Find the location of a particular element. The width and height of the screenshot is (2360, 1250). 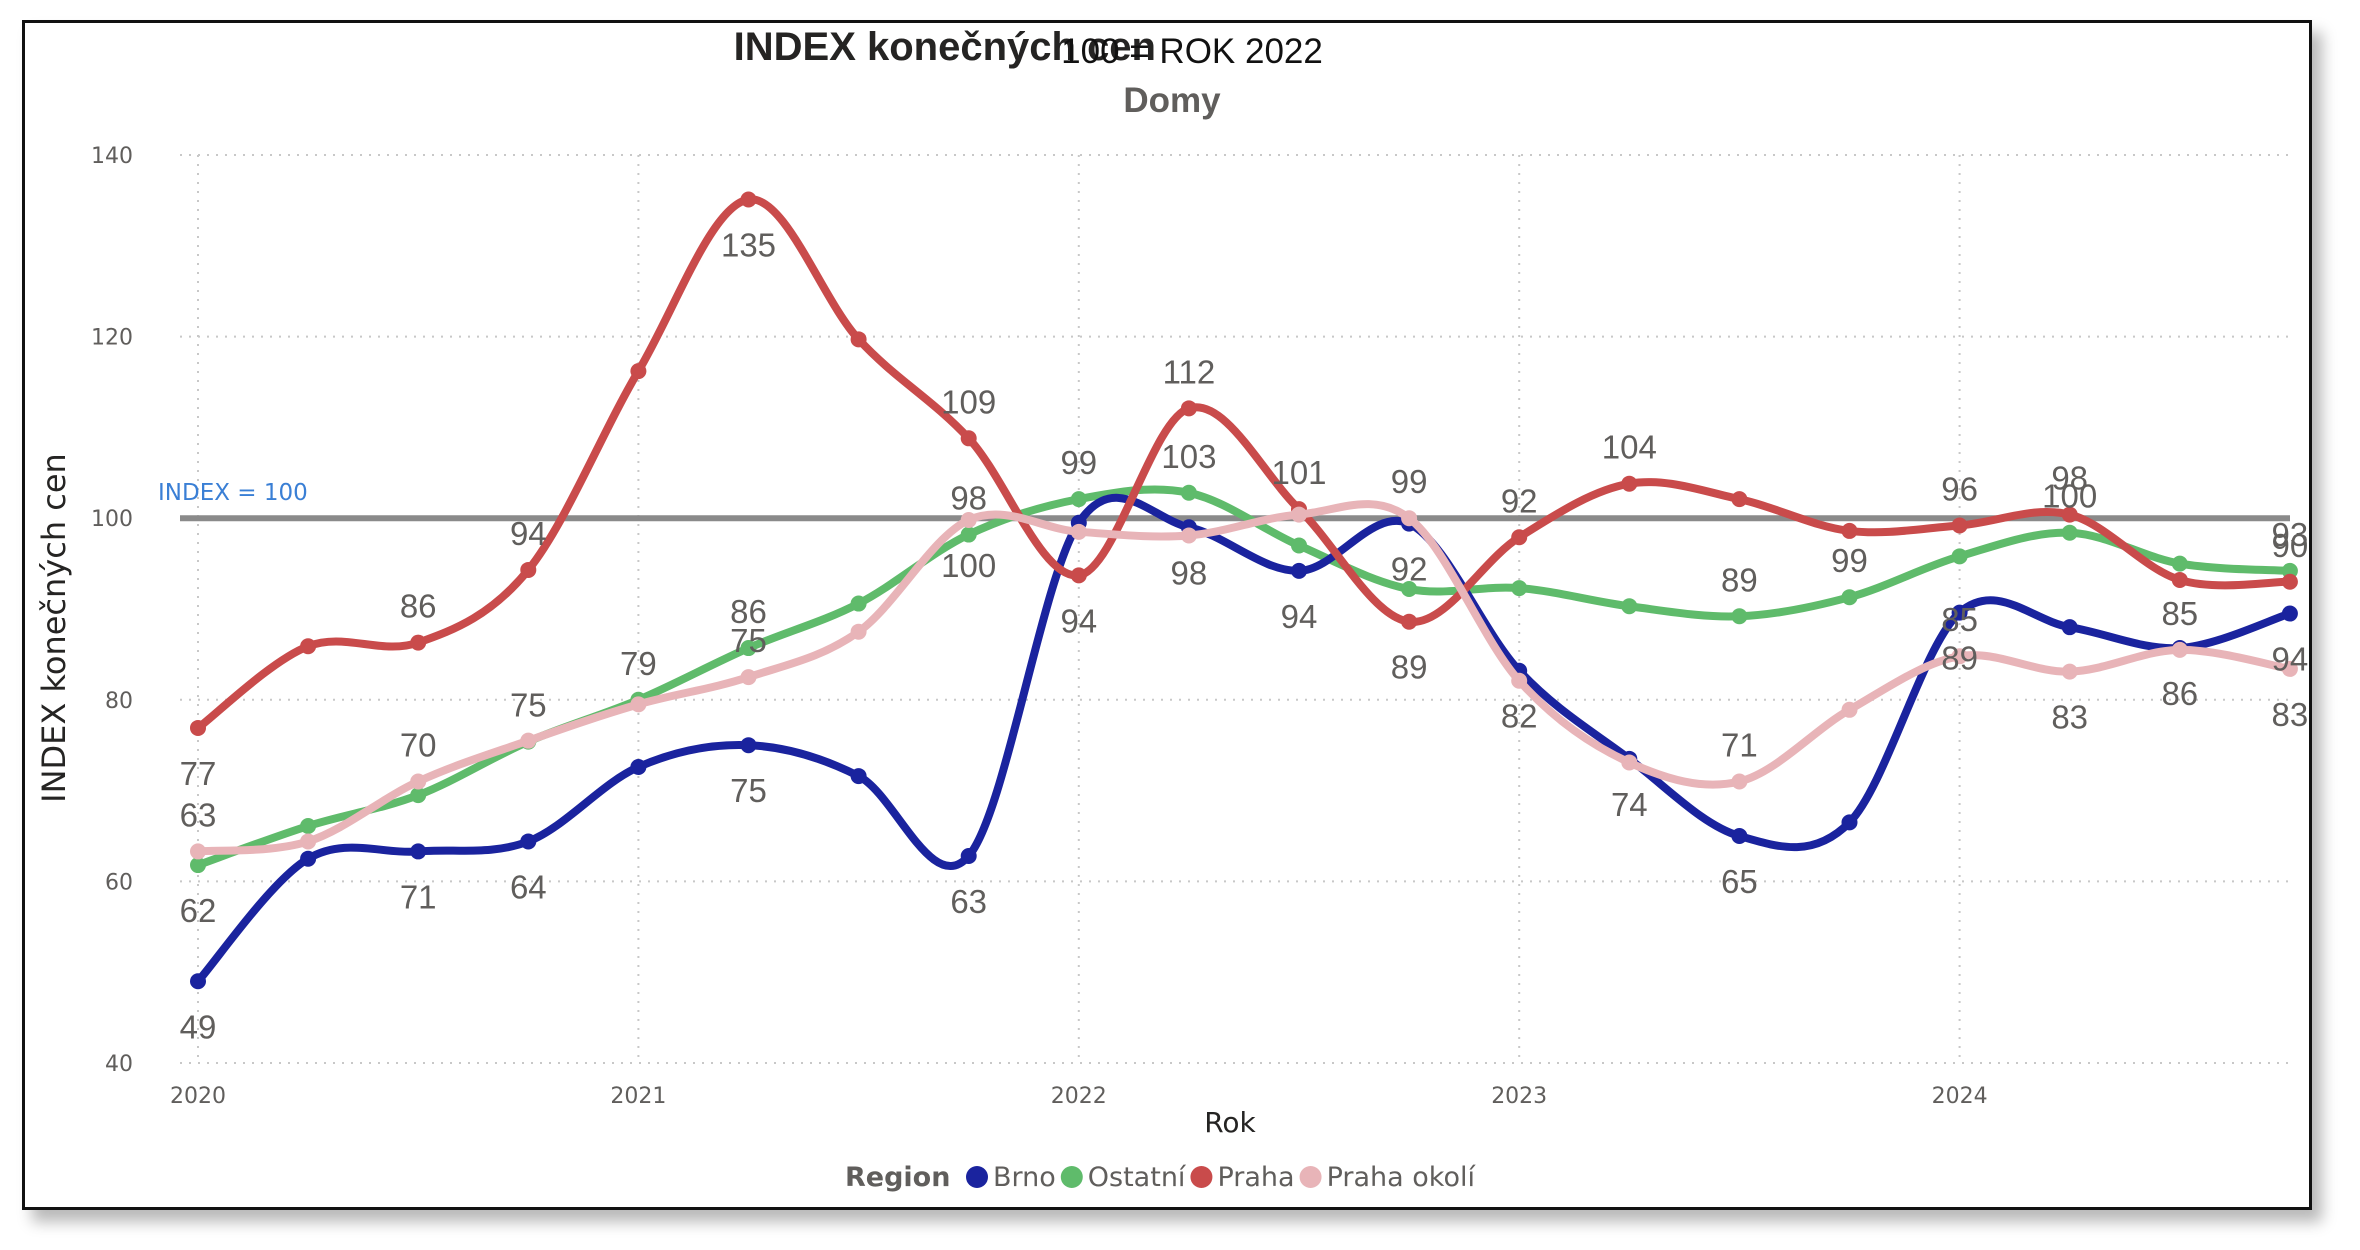

data-label-praha: 89 is located at coordinates (1409, 667).